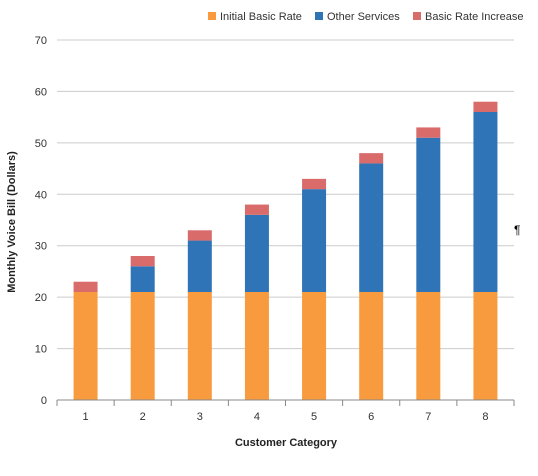 The height and width of the screenshot is (476, 538). I want to click on x-tick-label: 8, so click(485, 417).